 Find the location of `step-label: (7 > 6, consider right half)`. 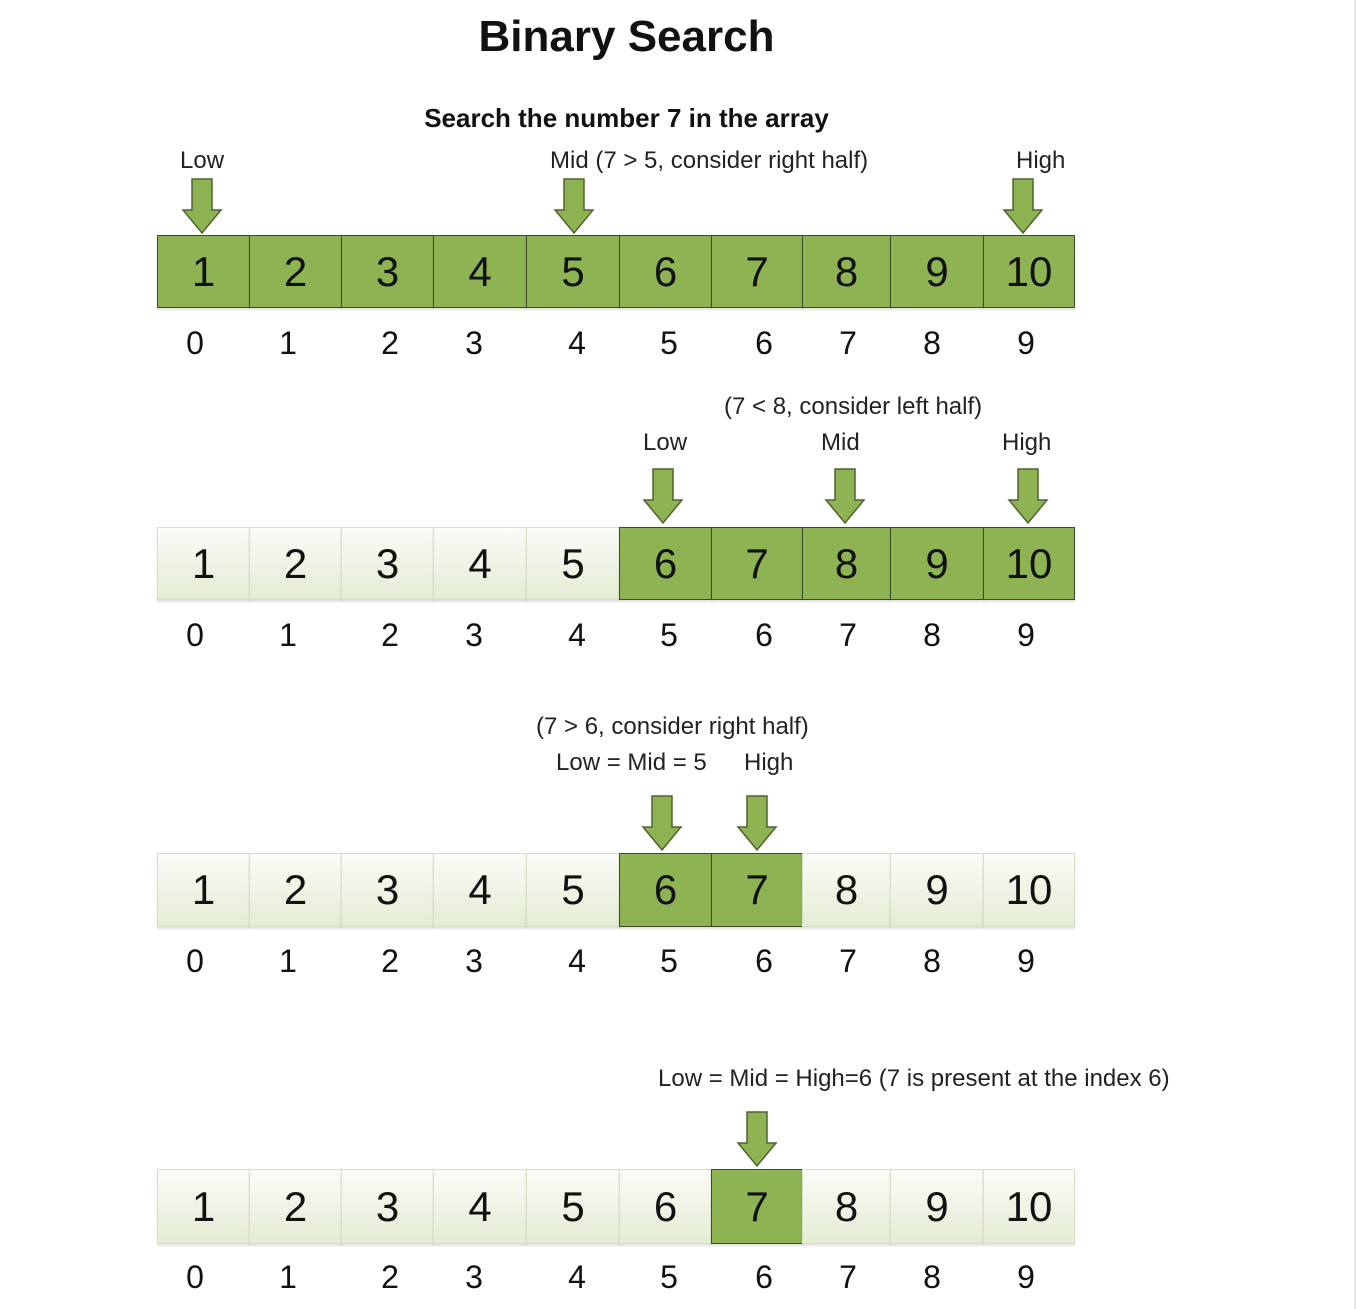

step-label: (7 > 6, consider right half) is located at coordinates (672, 726).